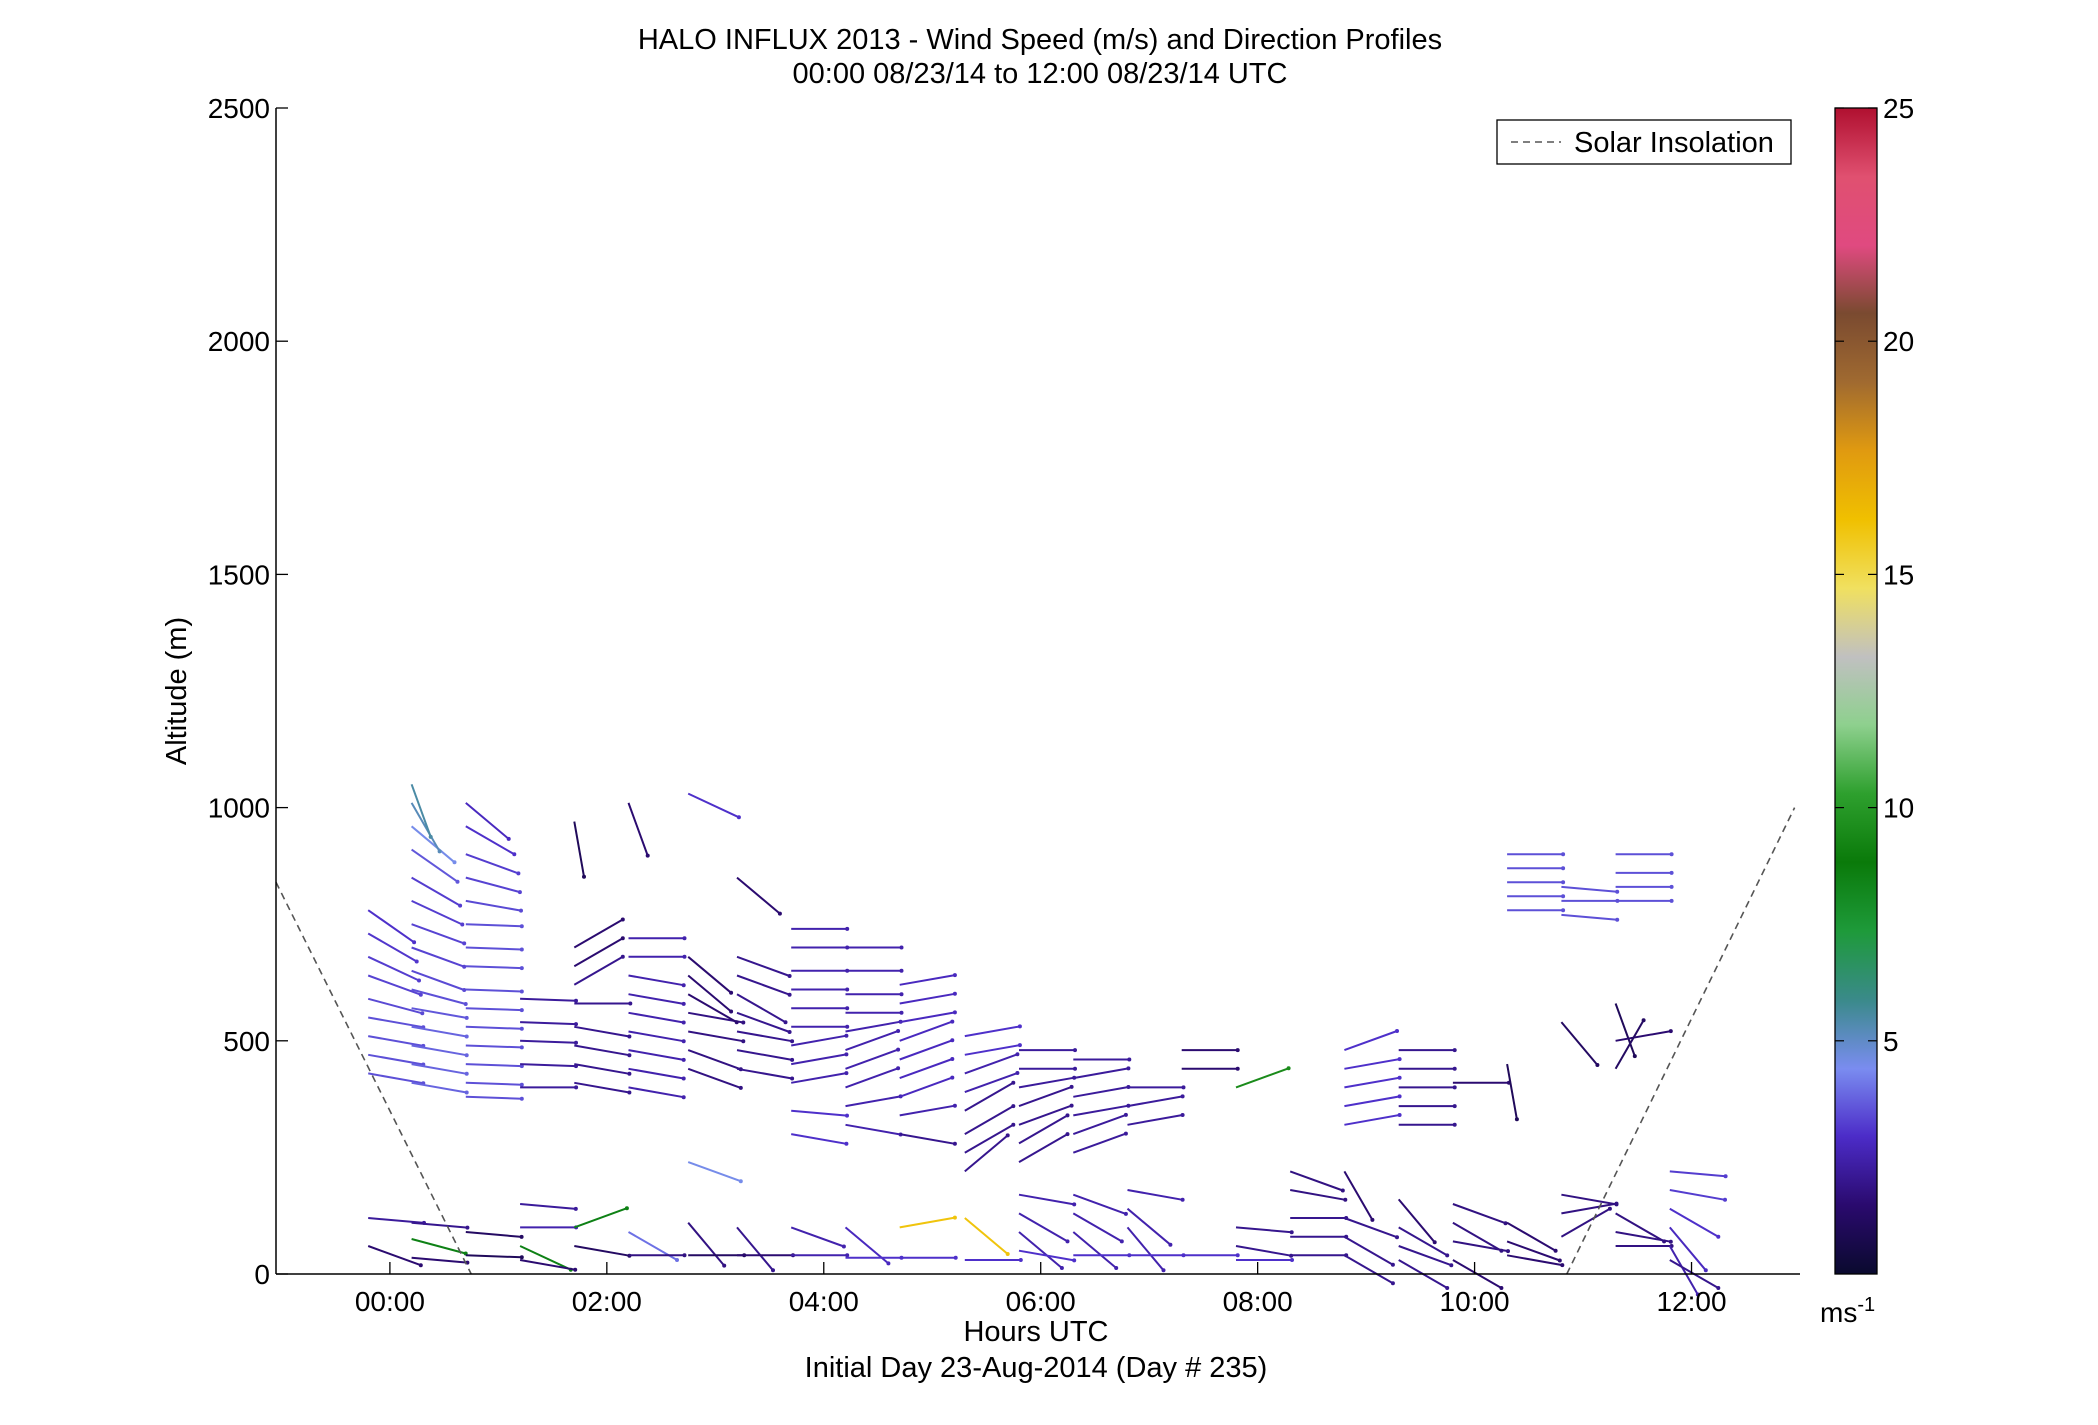  Describe the element at coordinates (239, 808) in the screenshot. I see `y-tick-label: 1000` at that location.